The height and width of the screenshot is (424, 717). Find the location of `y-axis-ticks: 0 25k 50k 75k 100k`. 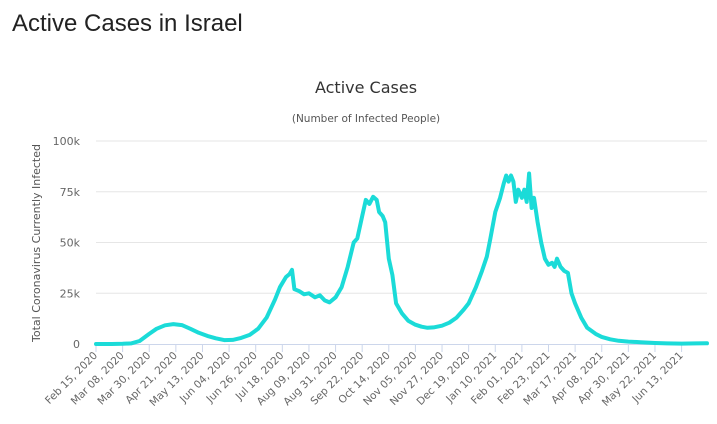

y-axis-ticks: 0 25k 50k 75k 100k is located at coordinates (67, 243).